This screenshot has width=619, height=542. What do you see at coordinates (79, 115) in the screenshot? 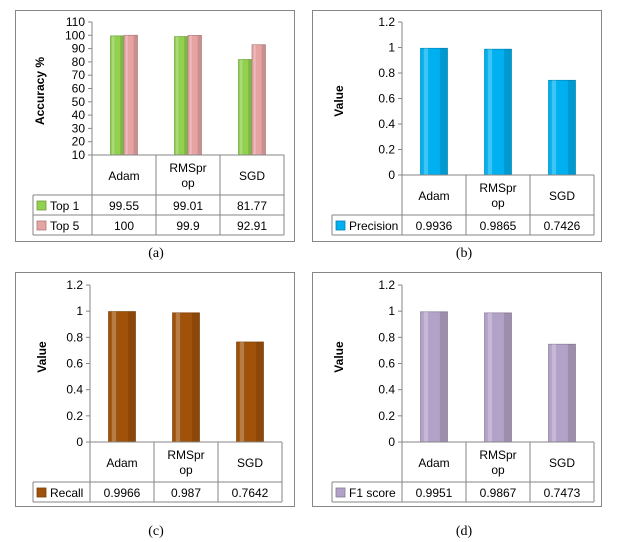
I see `y-tick-label: 40` at bounding box center [79, 115].